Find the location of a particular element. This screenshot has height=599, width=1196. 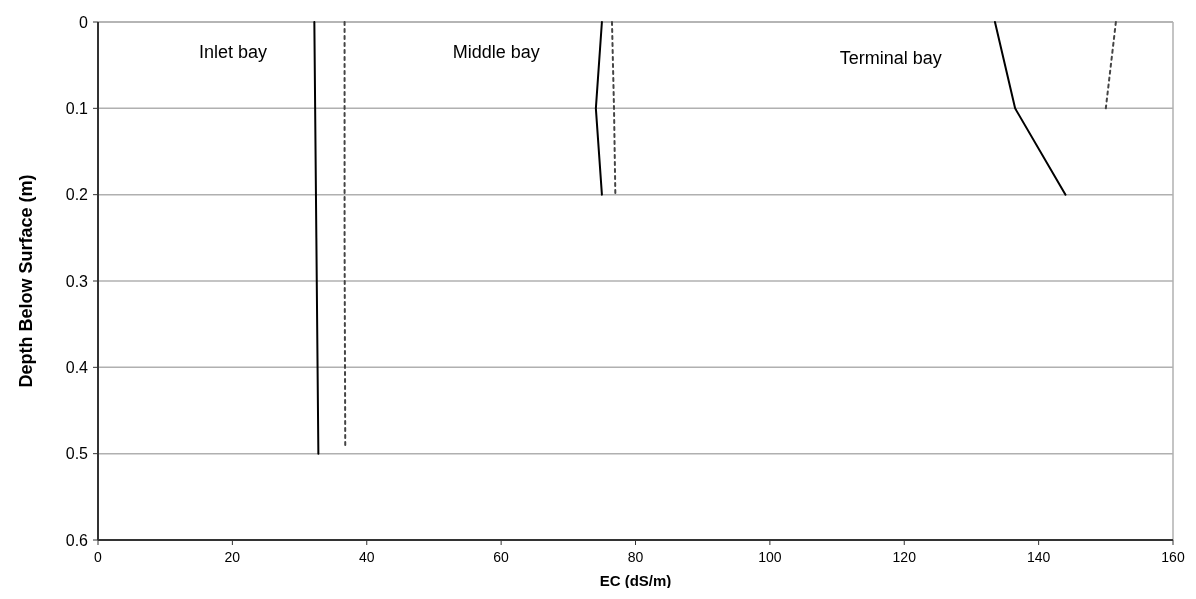

y-tick-label: 0 is located at coordinates (84, 22).